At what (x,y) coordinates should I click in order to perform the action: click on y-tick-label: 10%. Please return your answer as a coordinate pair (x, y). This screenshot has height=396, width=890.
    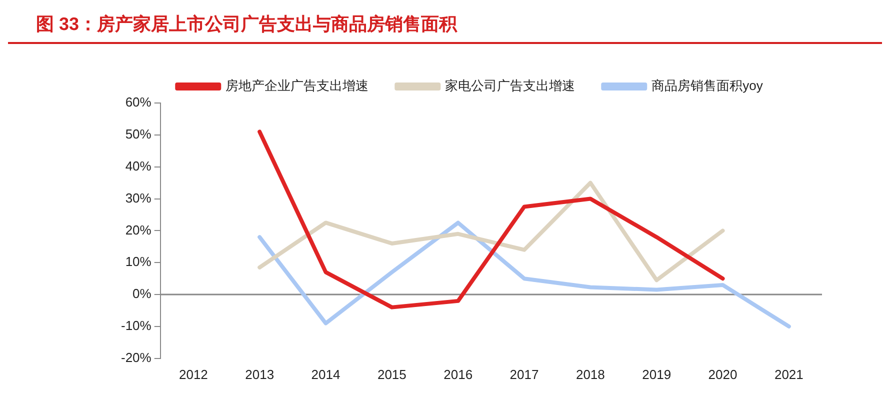
    Looking at the image, I should click on (138, 262).